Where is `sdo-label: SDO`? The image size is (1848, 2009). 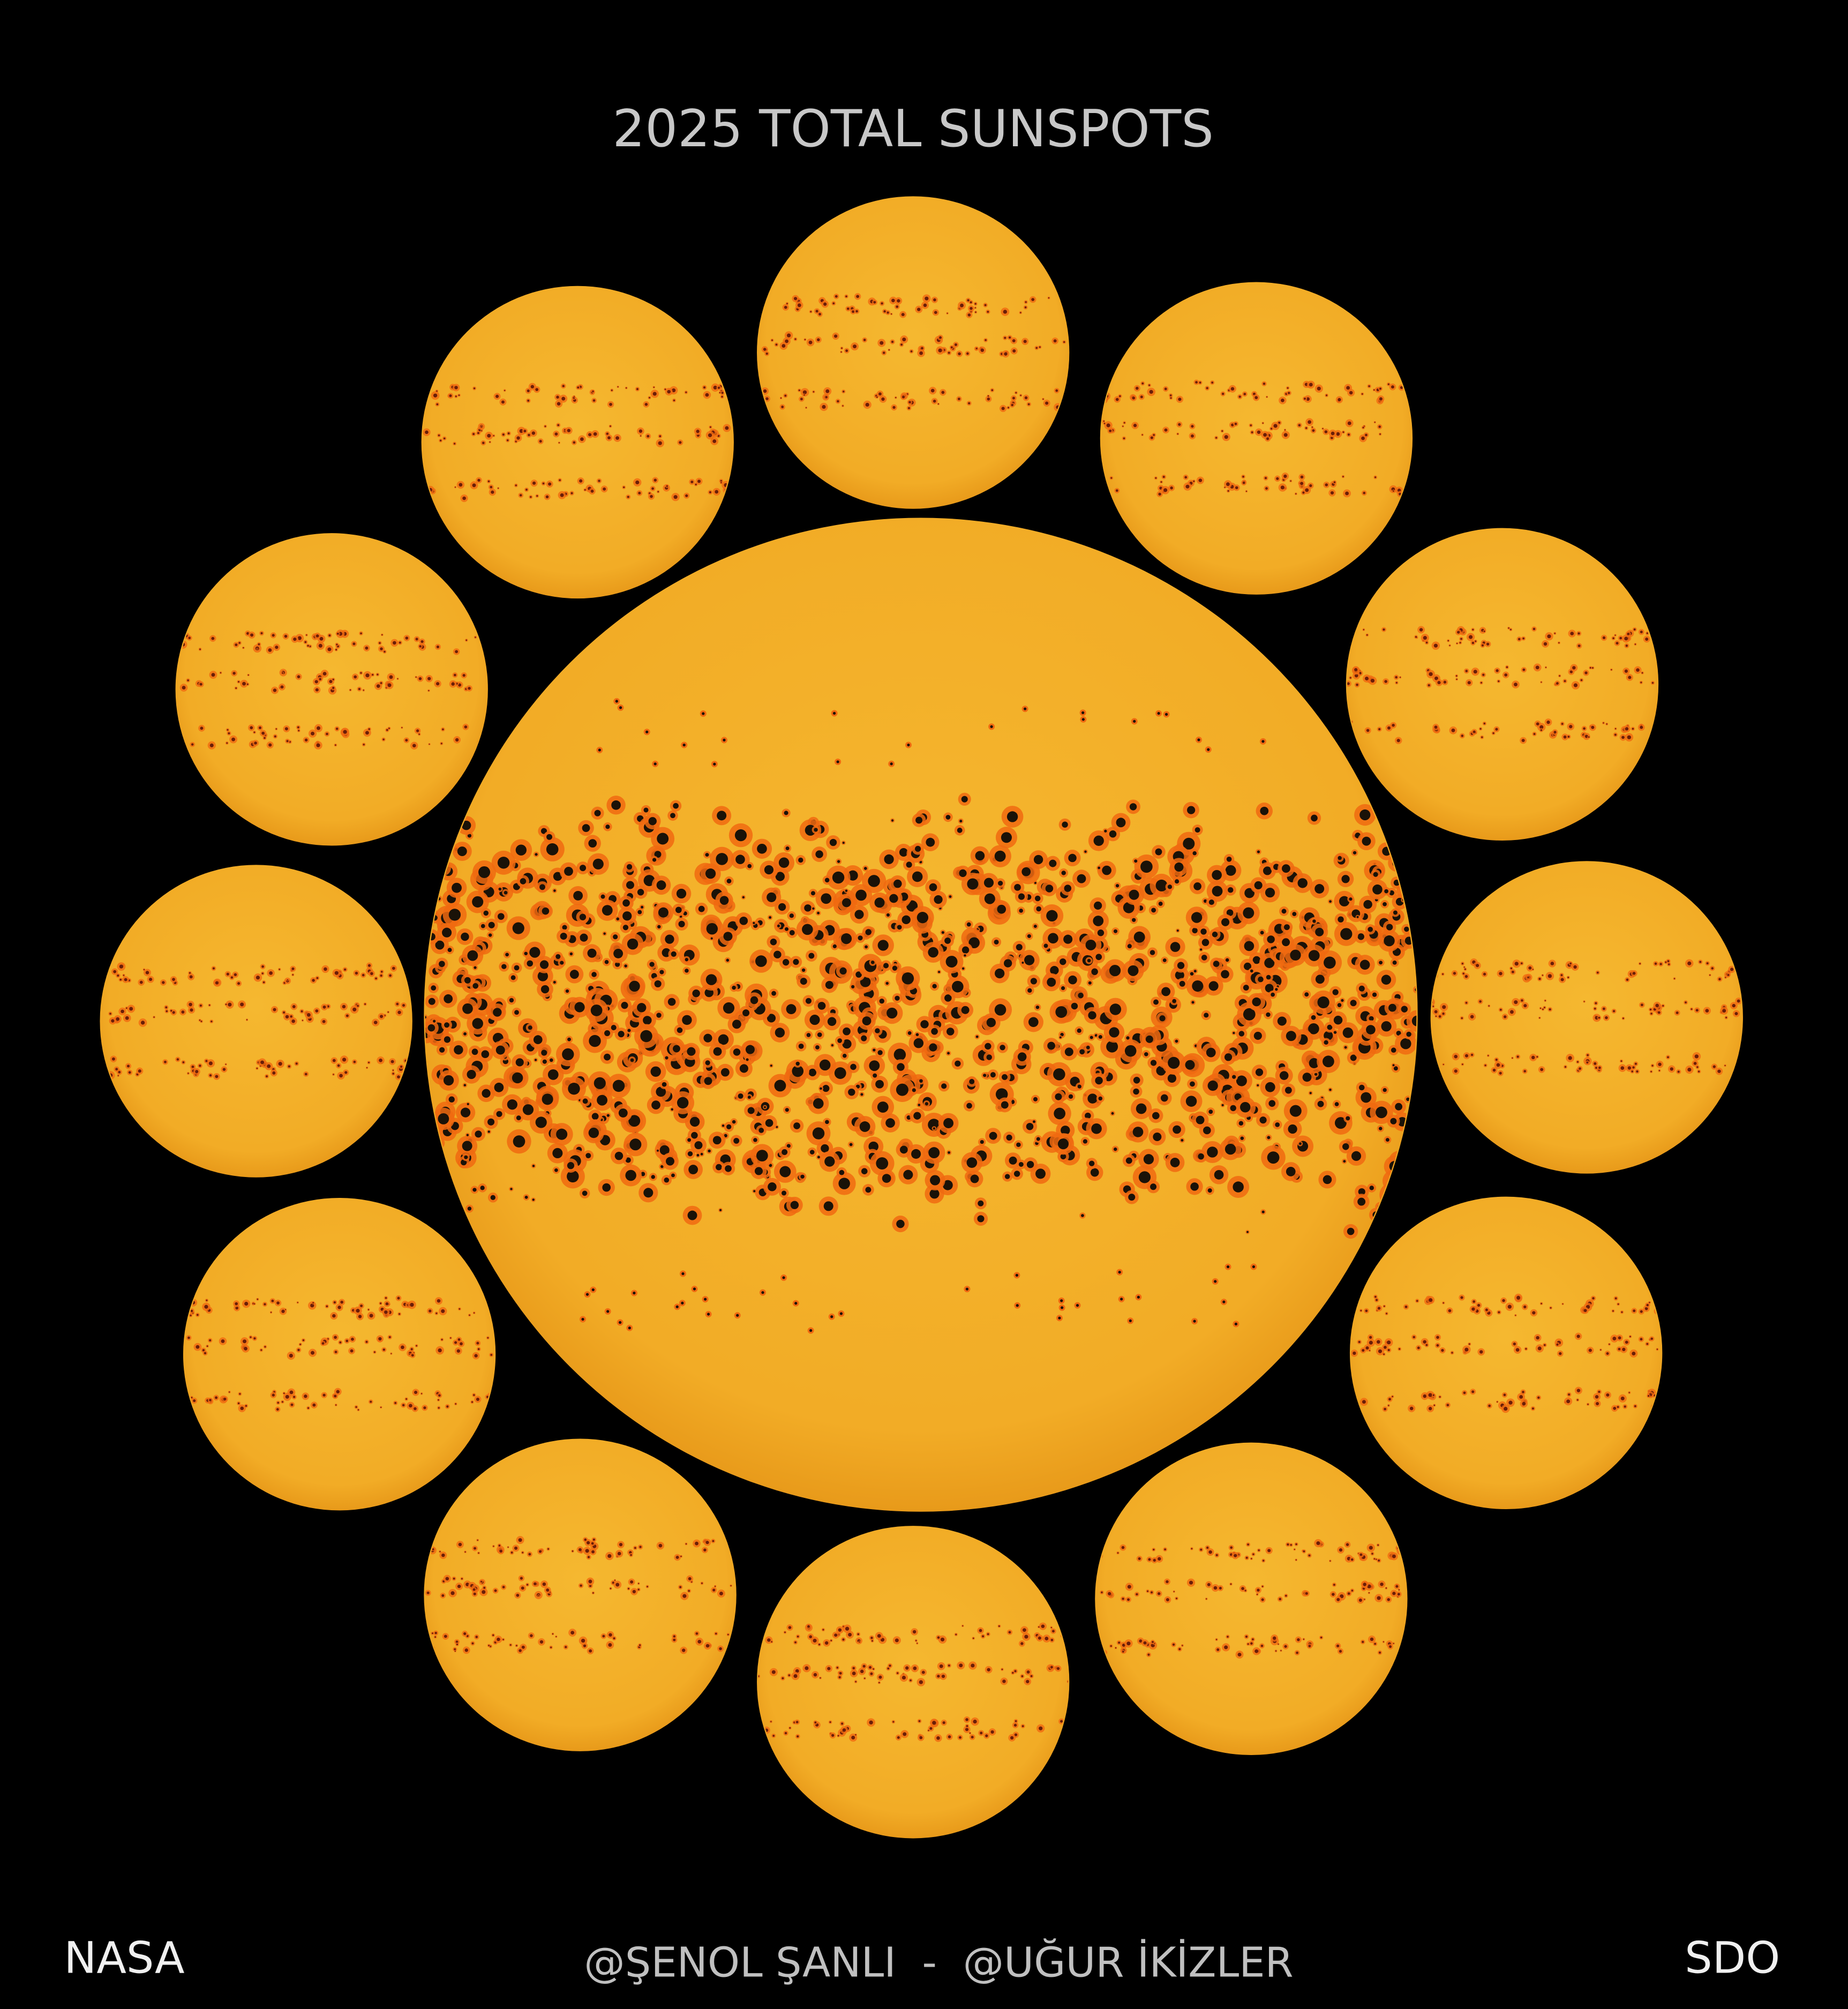
sdo-label: SDO is located at coordinates (1732, 1958).